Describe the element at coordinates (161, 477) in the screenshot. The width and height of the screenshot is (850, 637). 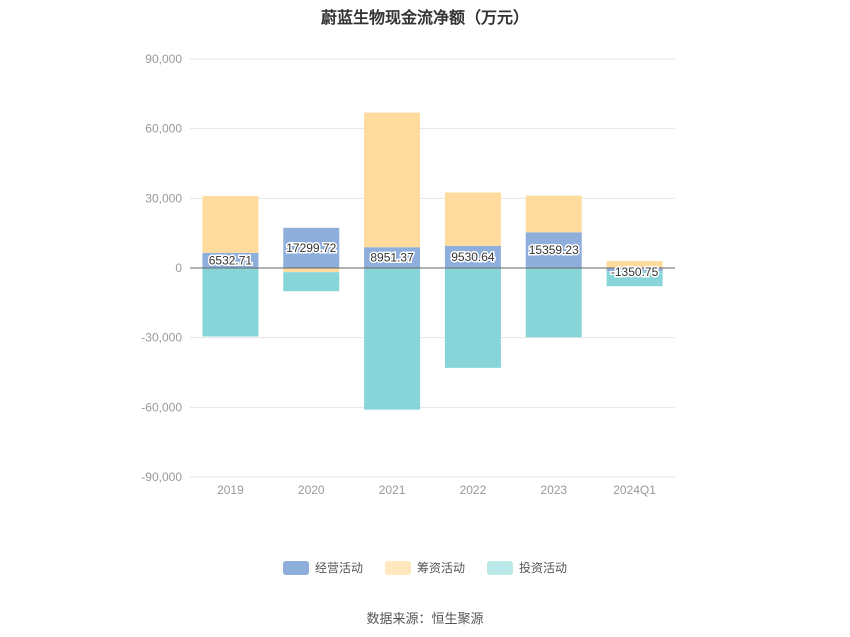
I see `y-tick-label: -90,000` at that location.